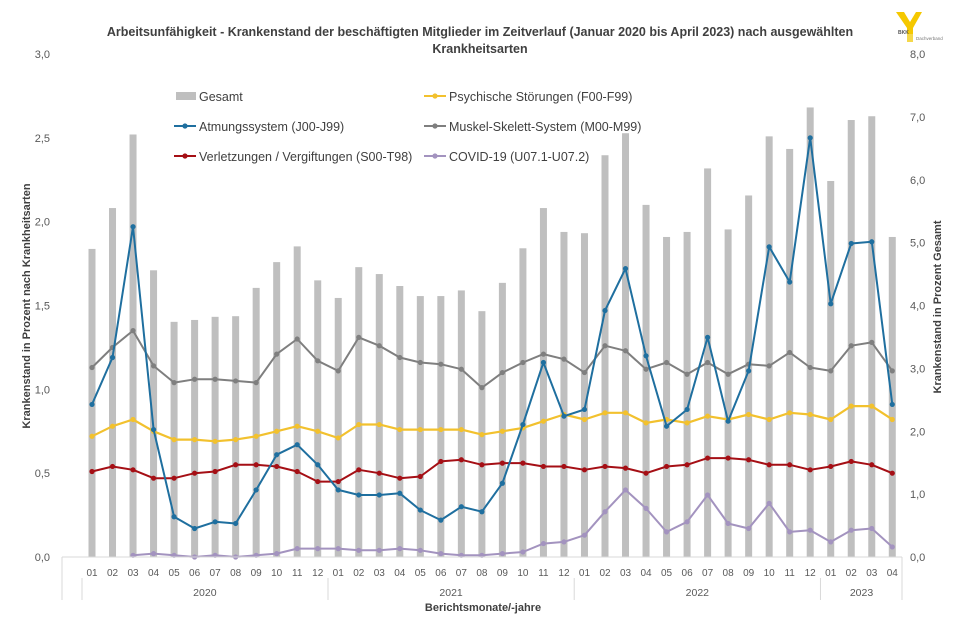 This screenshot has width=956, height=636. Describe the element at coordinates (42, 306) in the screenshot. I see `left-axis: 0,0 0,5 1,0 1,5 2,0 2,5 3,0` at that location.